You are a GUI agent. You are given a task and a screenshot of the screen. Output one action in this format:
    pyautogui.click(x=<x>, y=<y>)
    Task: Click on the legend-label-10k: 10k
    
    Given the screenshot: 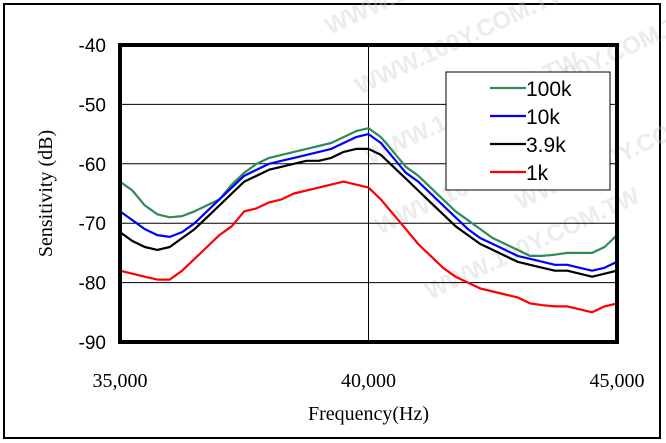 What is the action you would take?
    pyautogui.click(x=543, y=117)
    